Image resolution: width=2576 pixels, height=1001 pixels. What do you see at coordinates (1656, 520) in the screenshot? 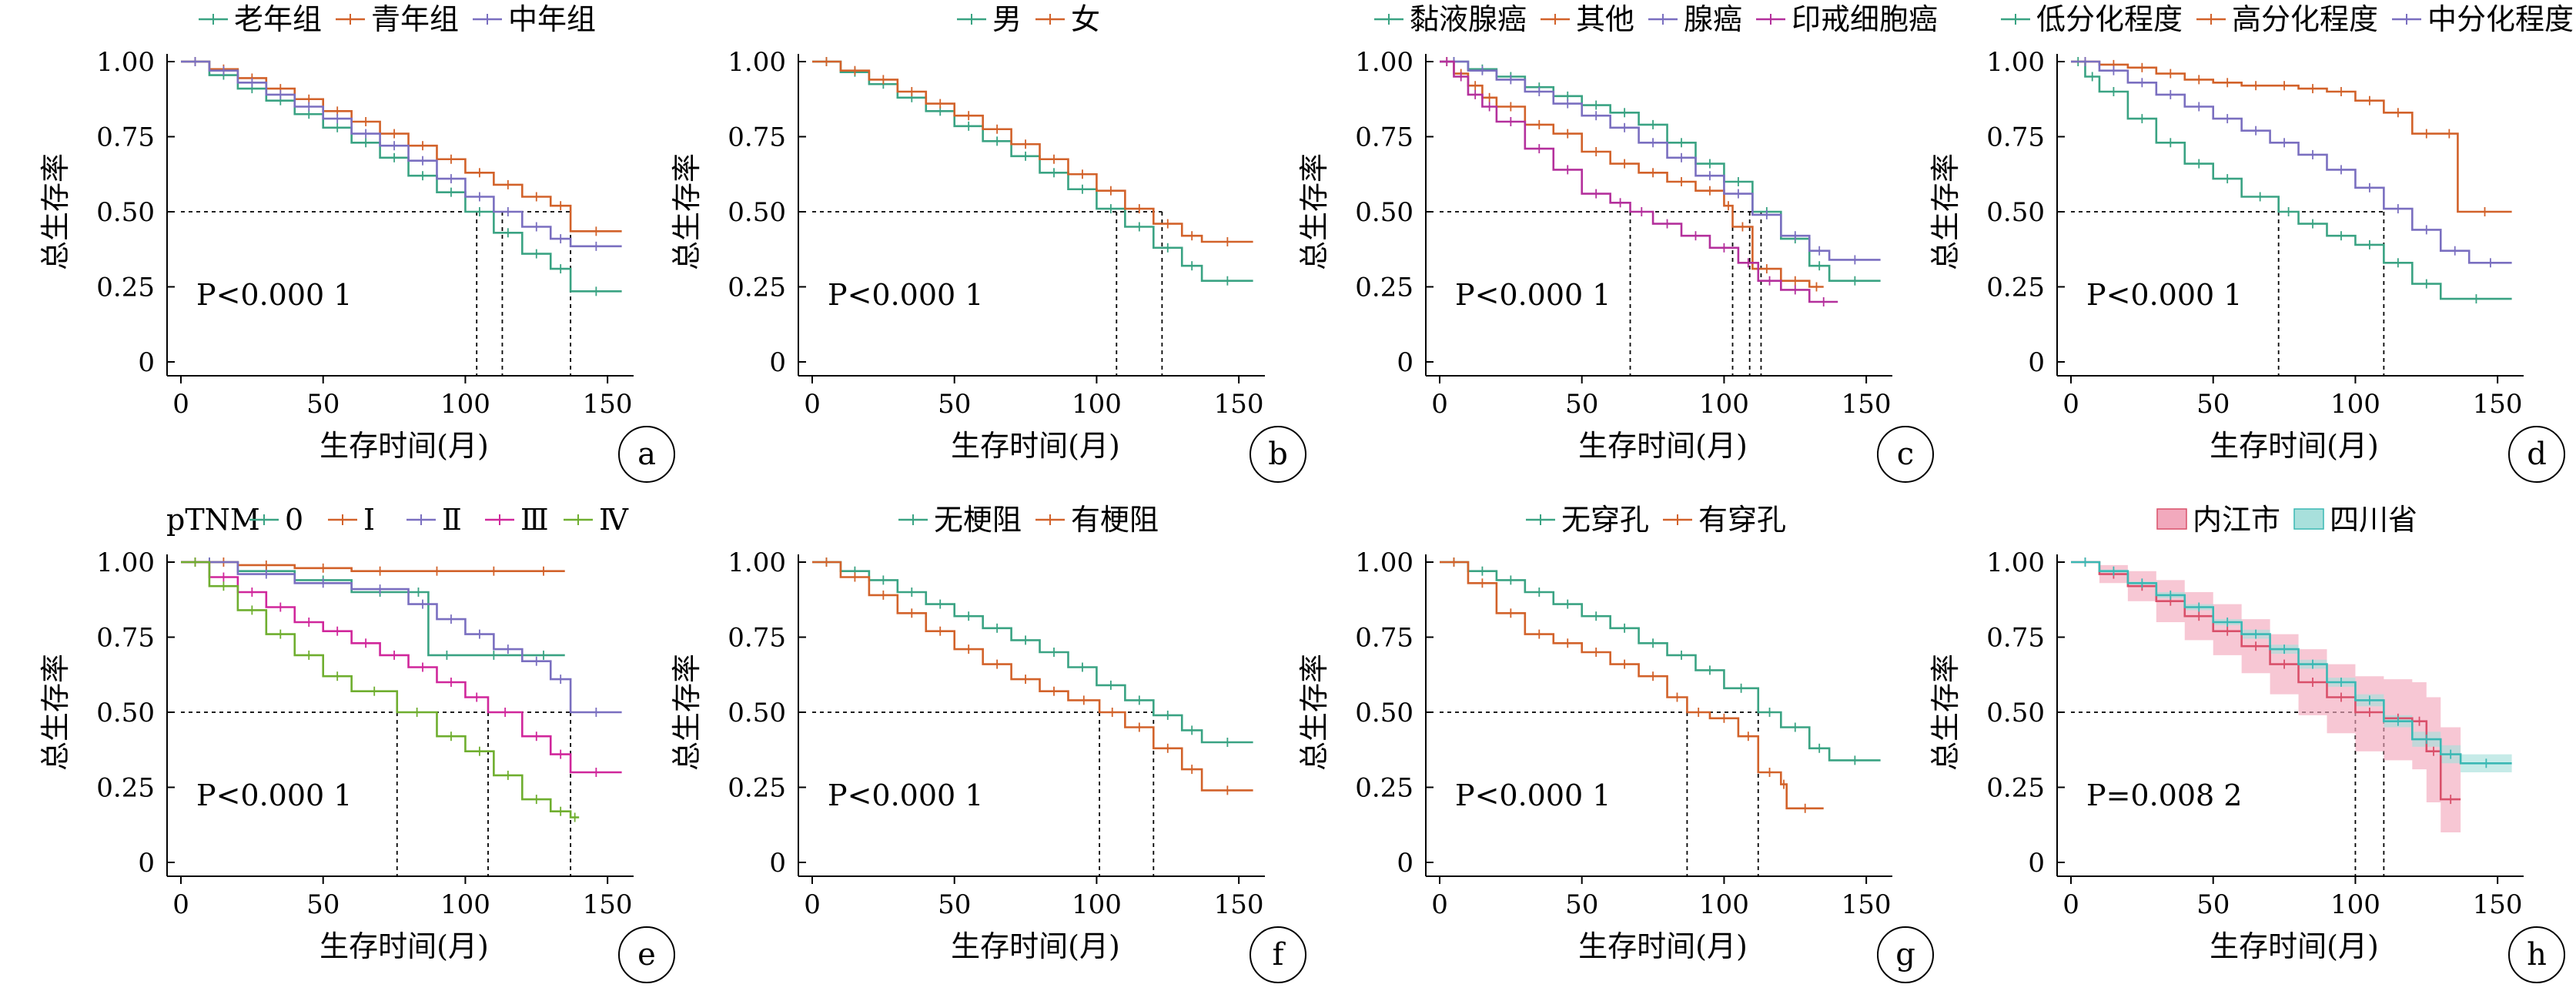
I see `legend: 无穿孔 有穿孔` at bounding box center [1656, 520].